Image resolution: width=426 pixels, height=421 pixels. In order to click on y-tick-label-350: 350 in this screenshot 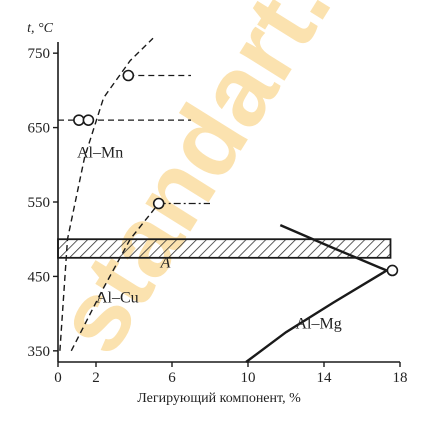, I will do `click(39, 352)`.